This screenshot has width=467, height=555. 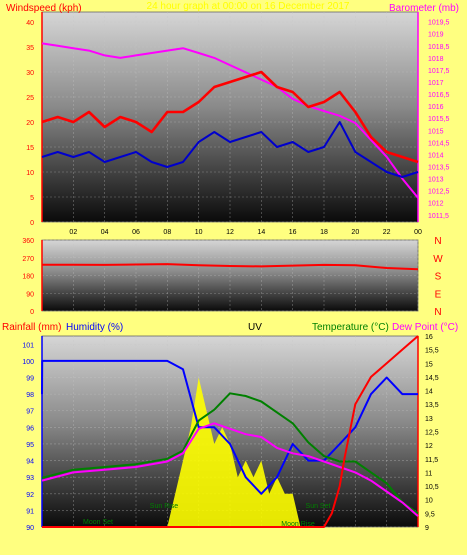 What do you see at coordinates (439, 192) in the screenshot?
I see `barometer-tick-label: 1012,5` at bounding box center [439, 192].